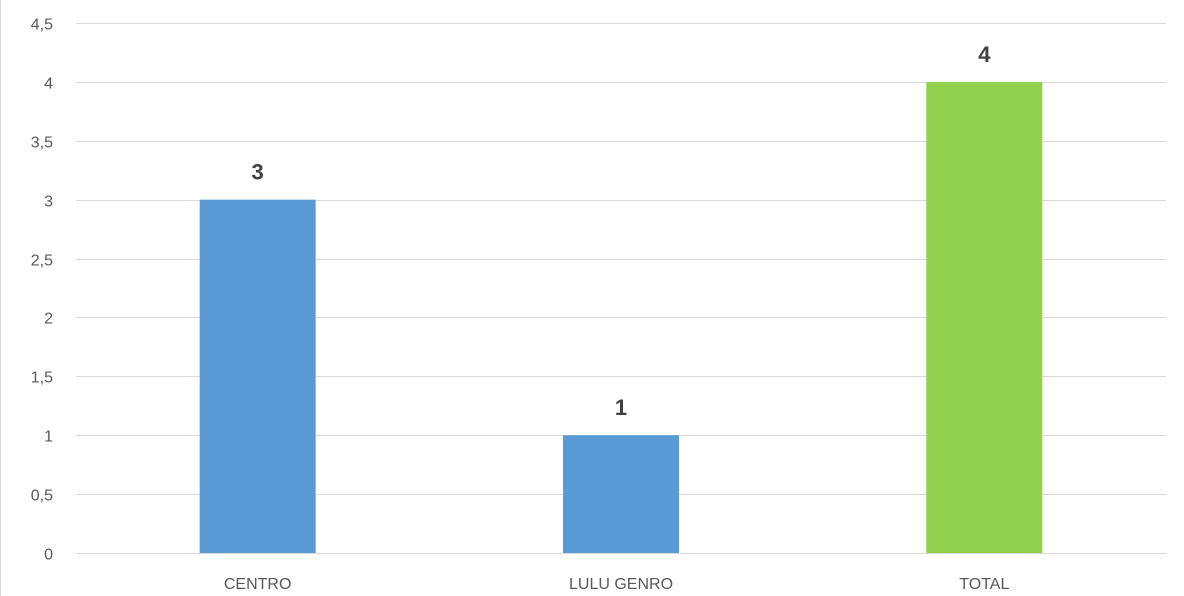 The width and height of the screenshot is (1184, 596). Describe the element at coordinates (258, 584) in the screenshot. I see `x-category-label: CENTRO` at that location.